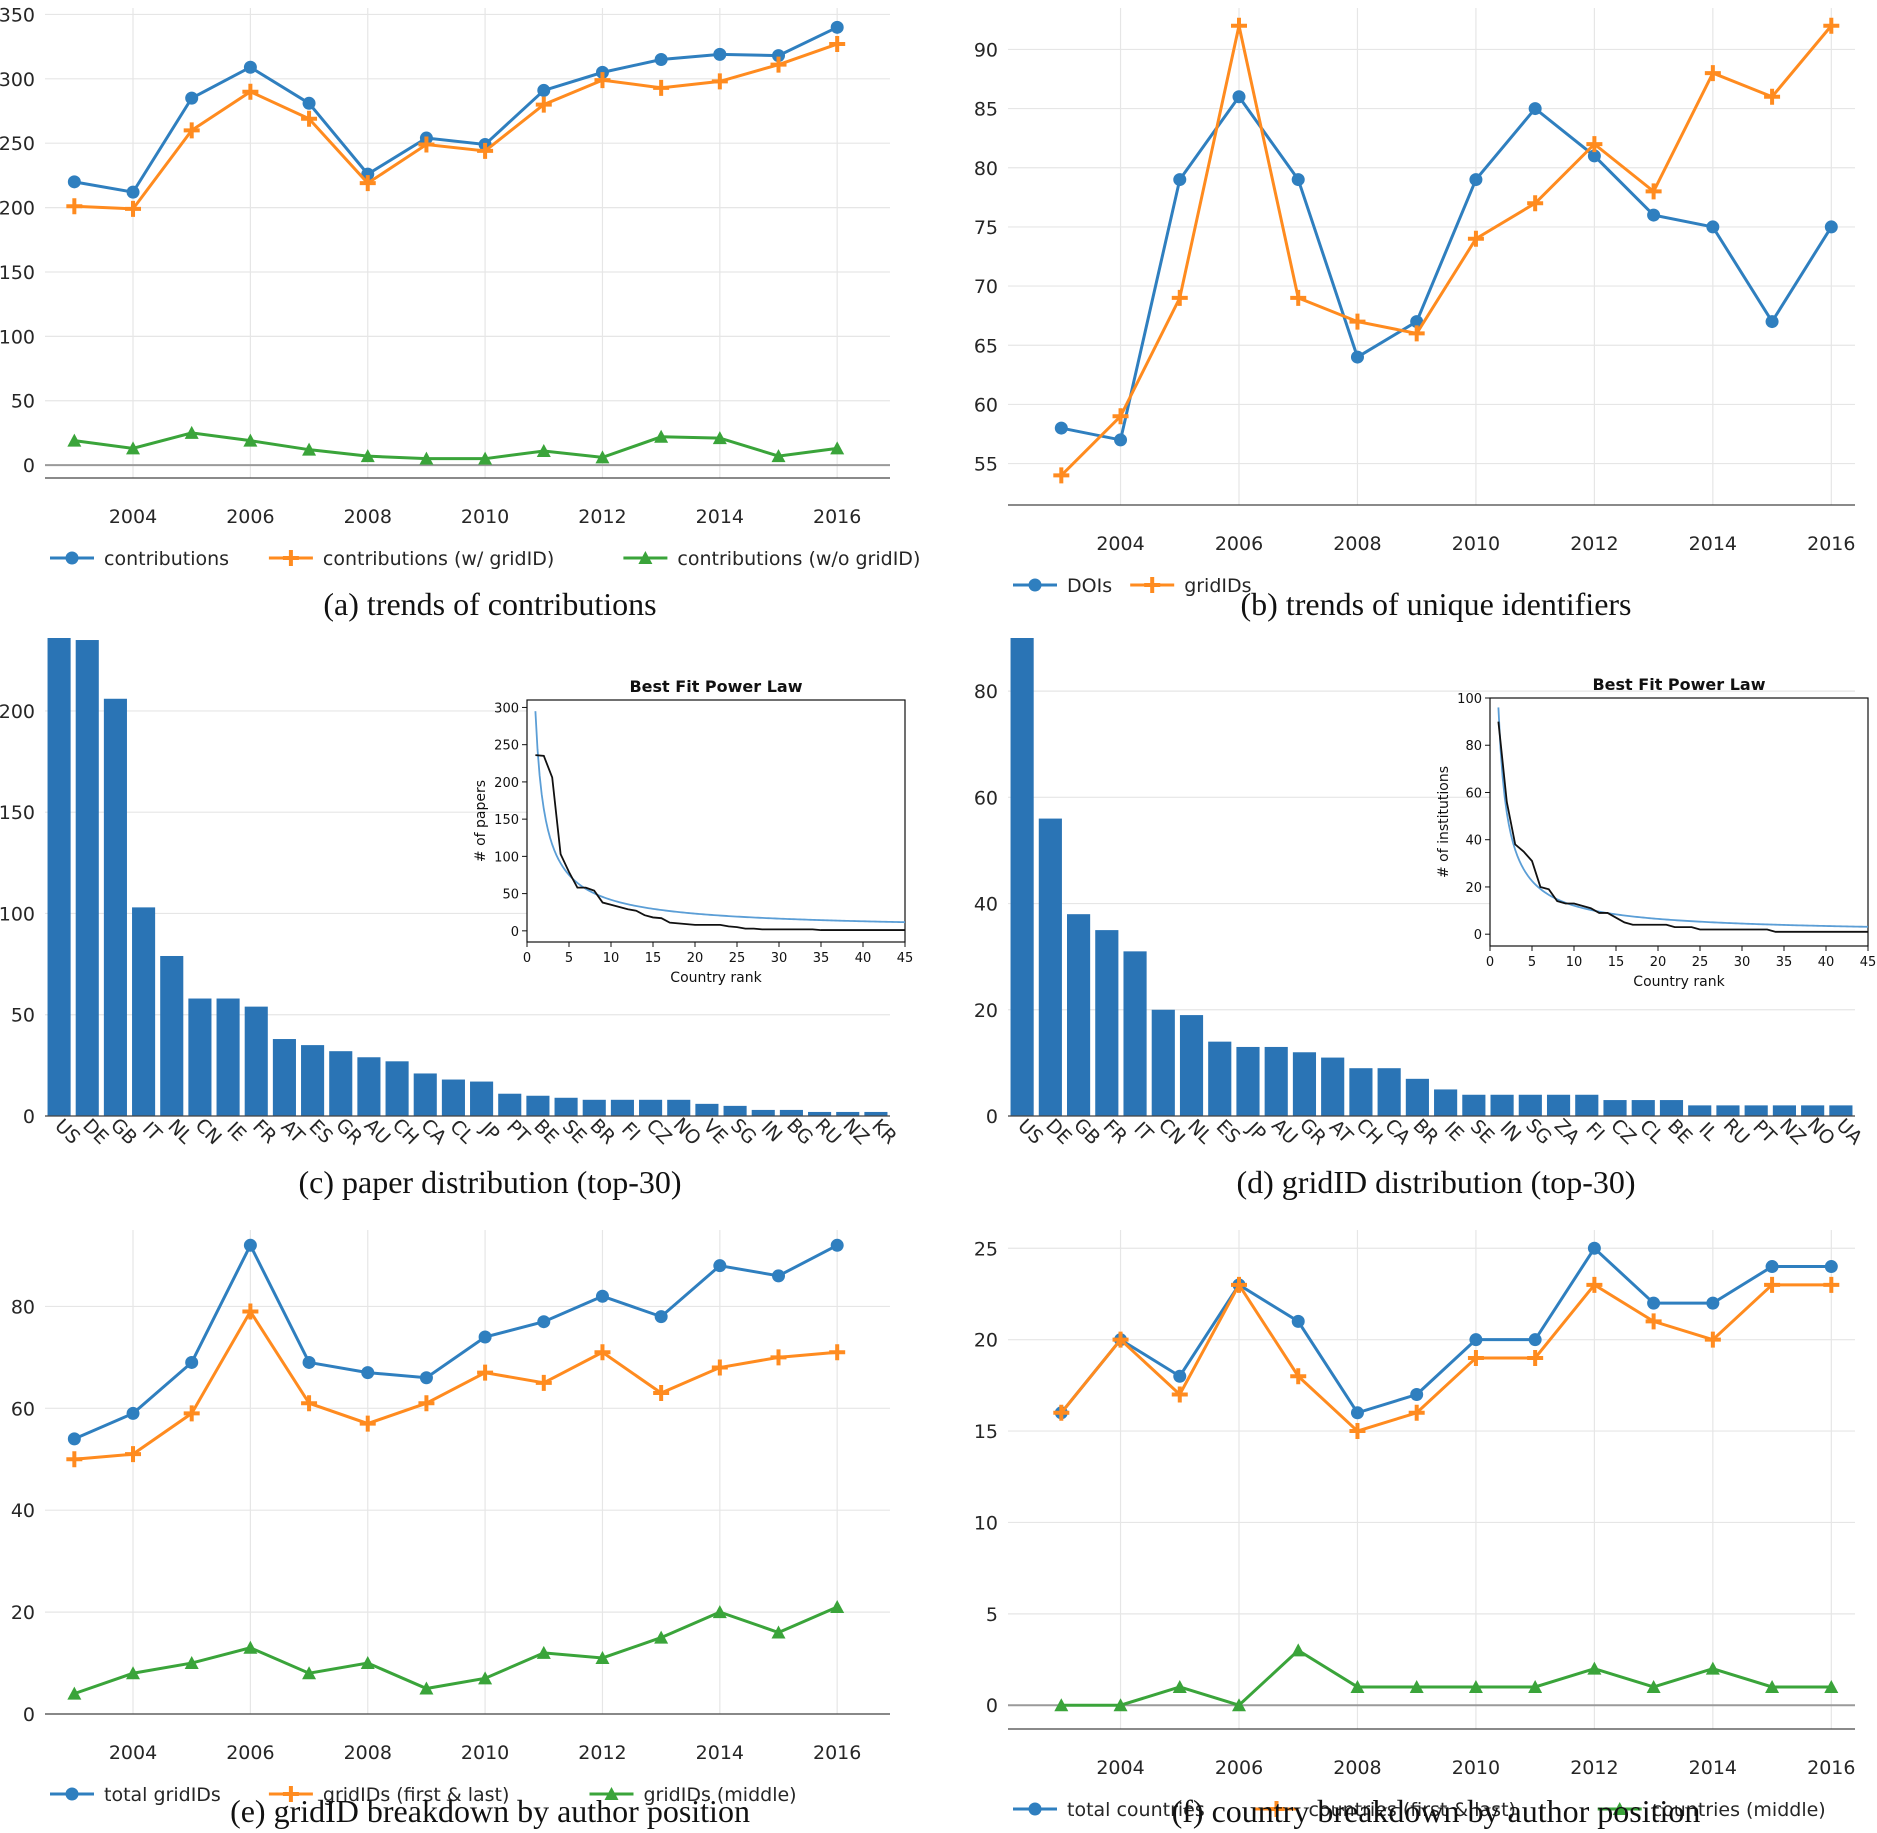  Describe the element at coordinates (1558, 1105) in the screenshot. I see `bar-ZA` at that location.